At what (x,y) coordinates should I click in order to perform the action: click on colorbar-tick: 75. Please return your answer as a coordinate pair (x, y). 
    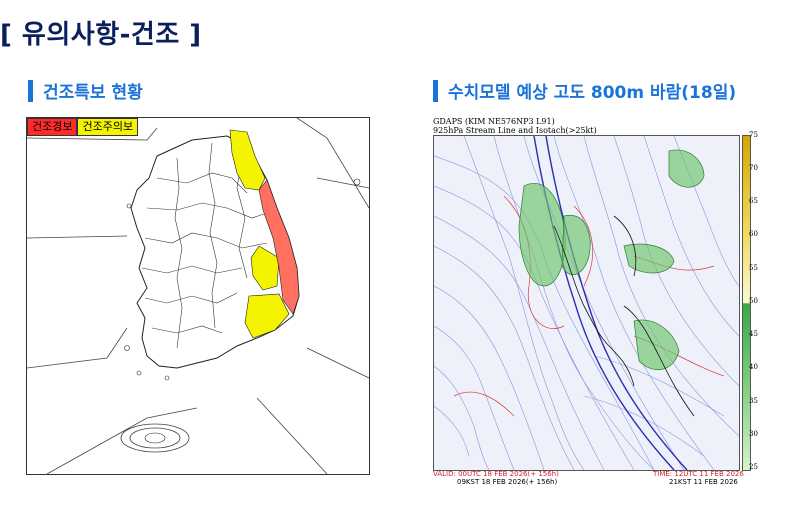
    Looking at the image, I should click on (753, 135).